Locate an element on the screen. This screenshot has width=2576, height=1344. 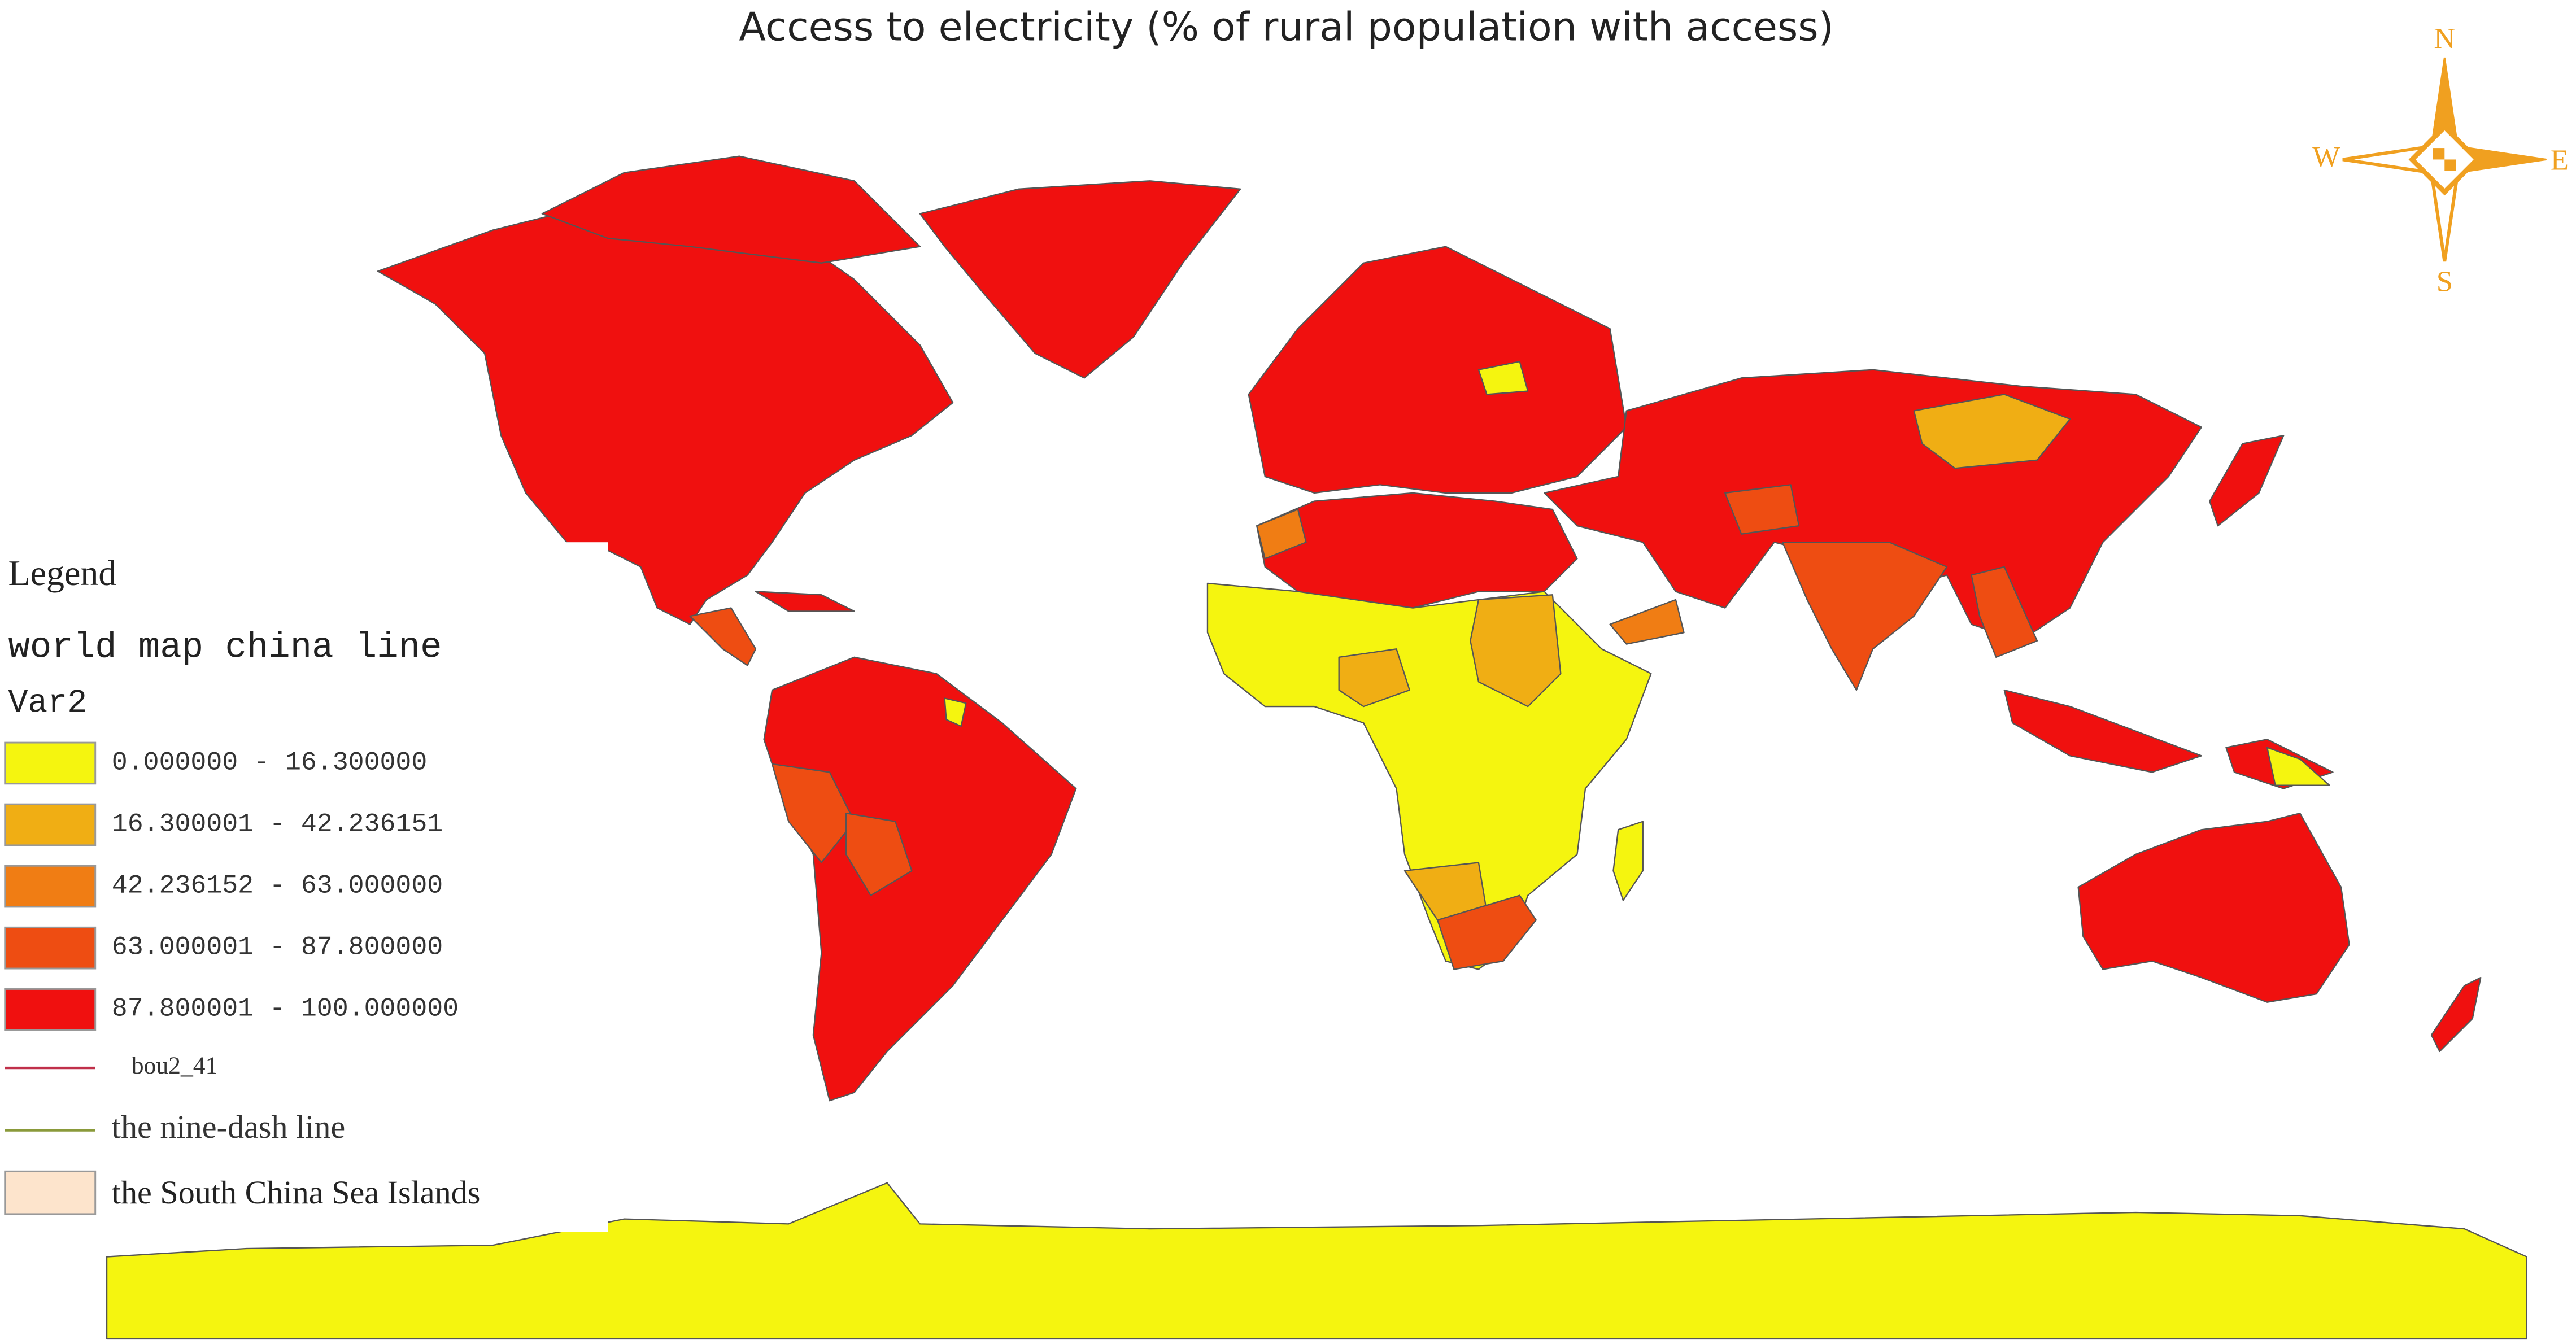
compass-west: W is located at coordinates (2326, 156).